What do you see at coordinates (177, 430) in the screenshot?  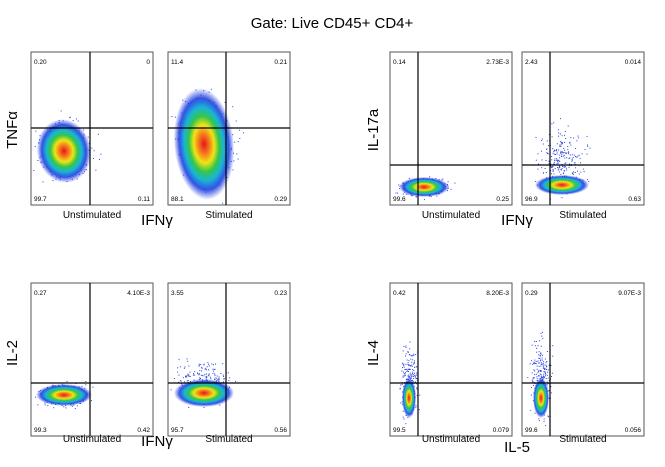 I see `quadrant-value-lower-left: 95.7` at bounding box center [177, 430].